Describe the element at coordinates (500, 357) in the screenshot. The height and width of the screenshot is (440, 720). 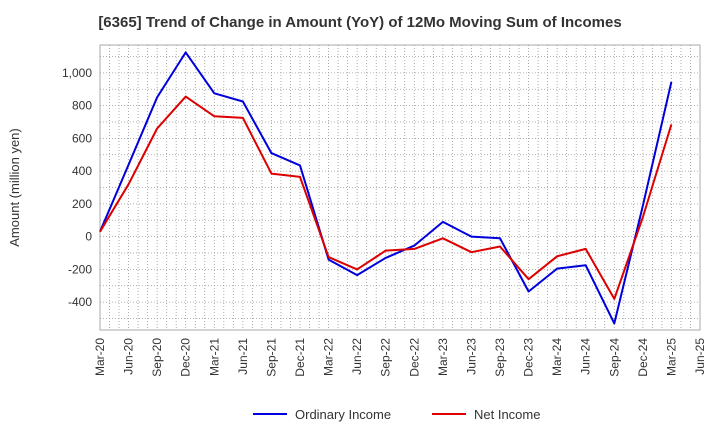
I see `x-tick-label: Sep-23` at that location.